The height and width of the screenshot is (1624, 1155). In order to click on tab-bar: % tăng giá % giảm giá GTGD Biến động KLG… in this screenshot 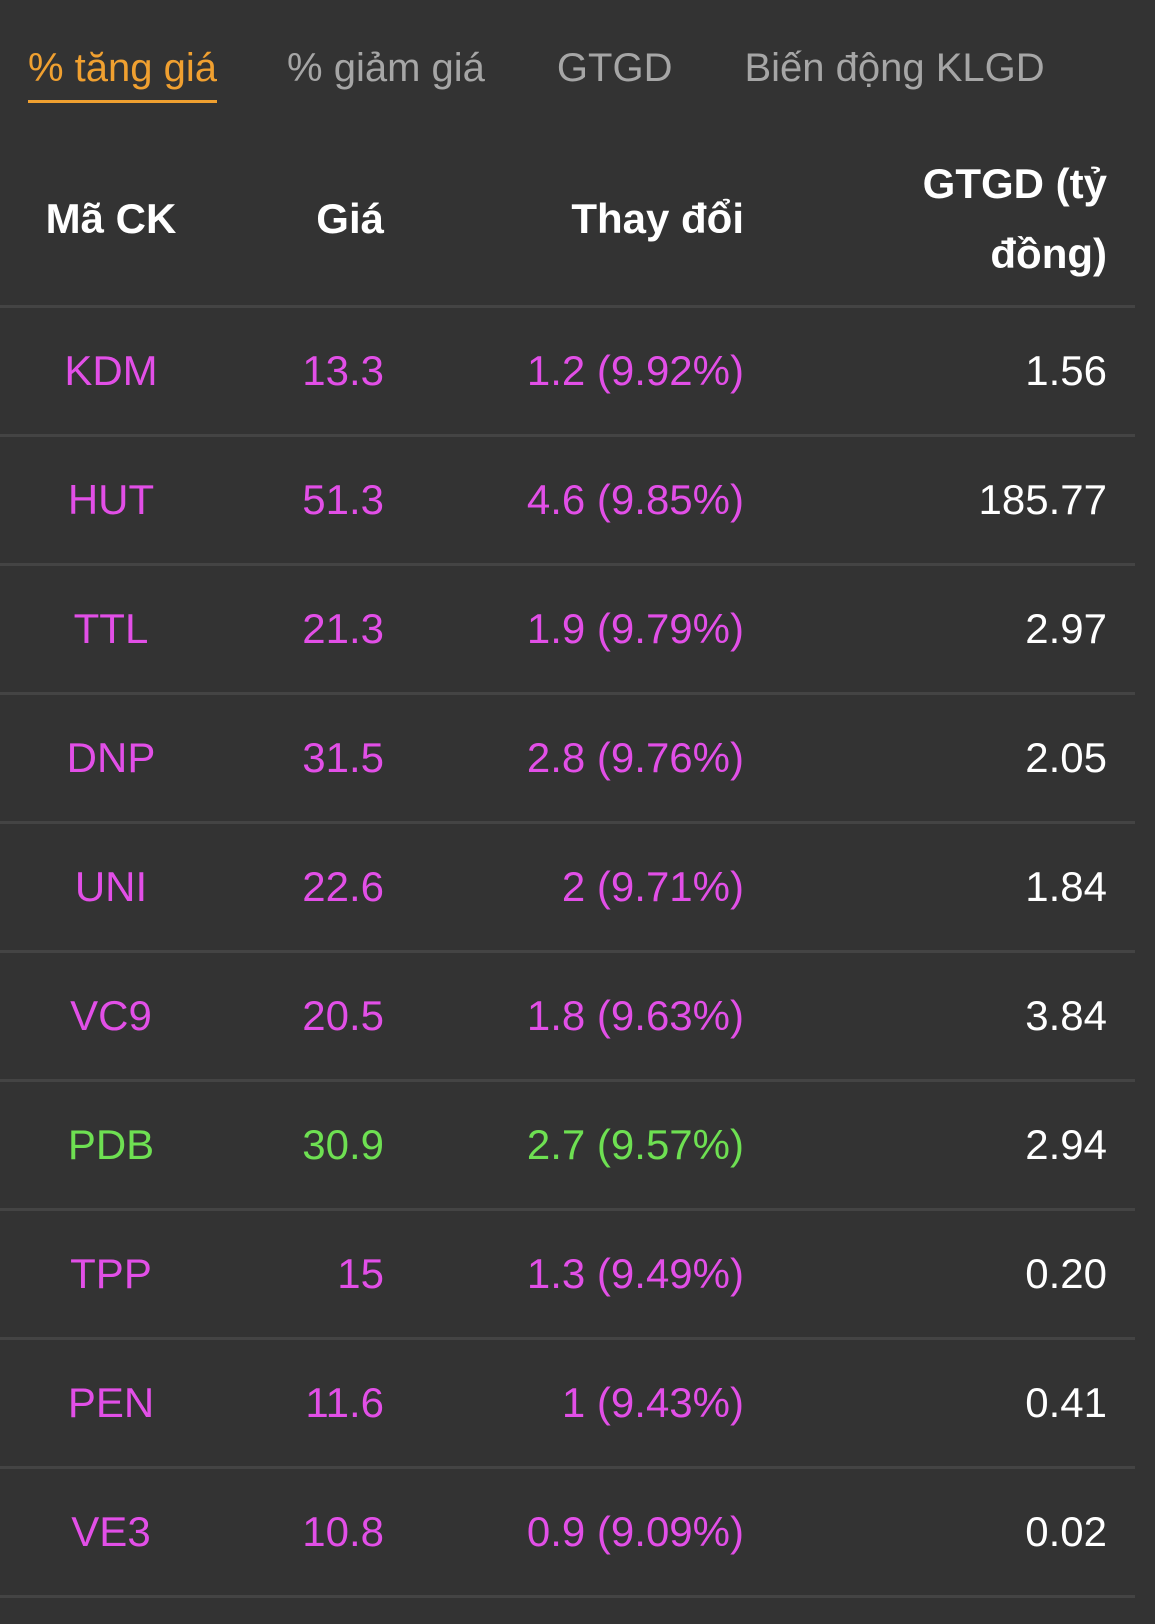, I will do `click(536, 73)`.